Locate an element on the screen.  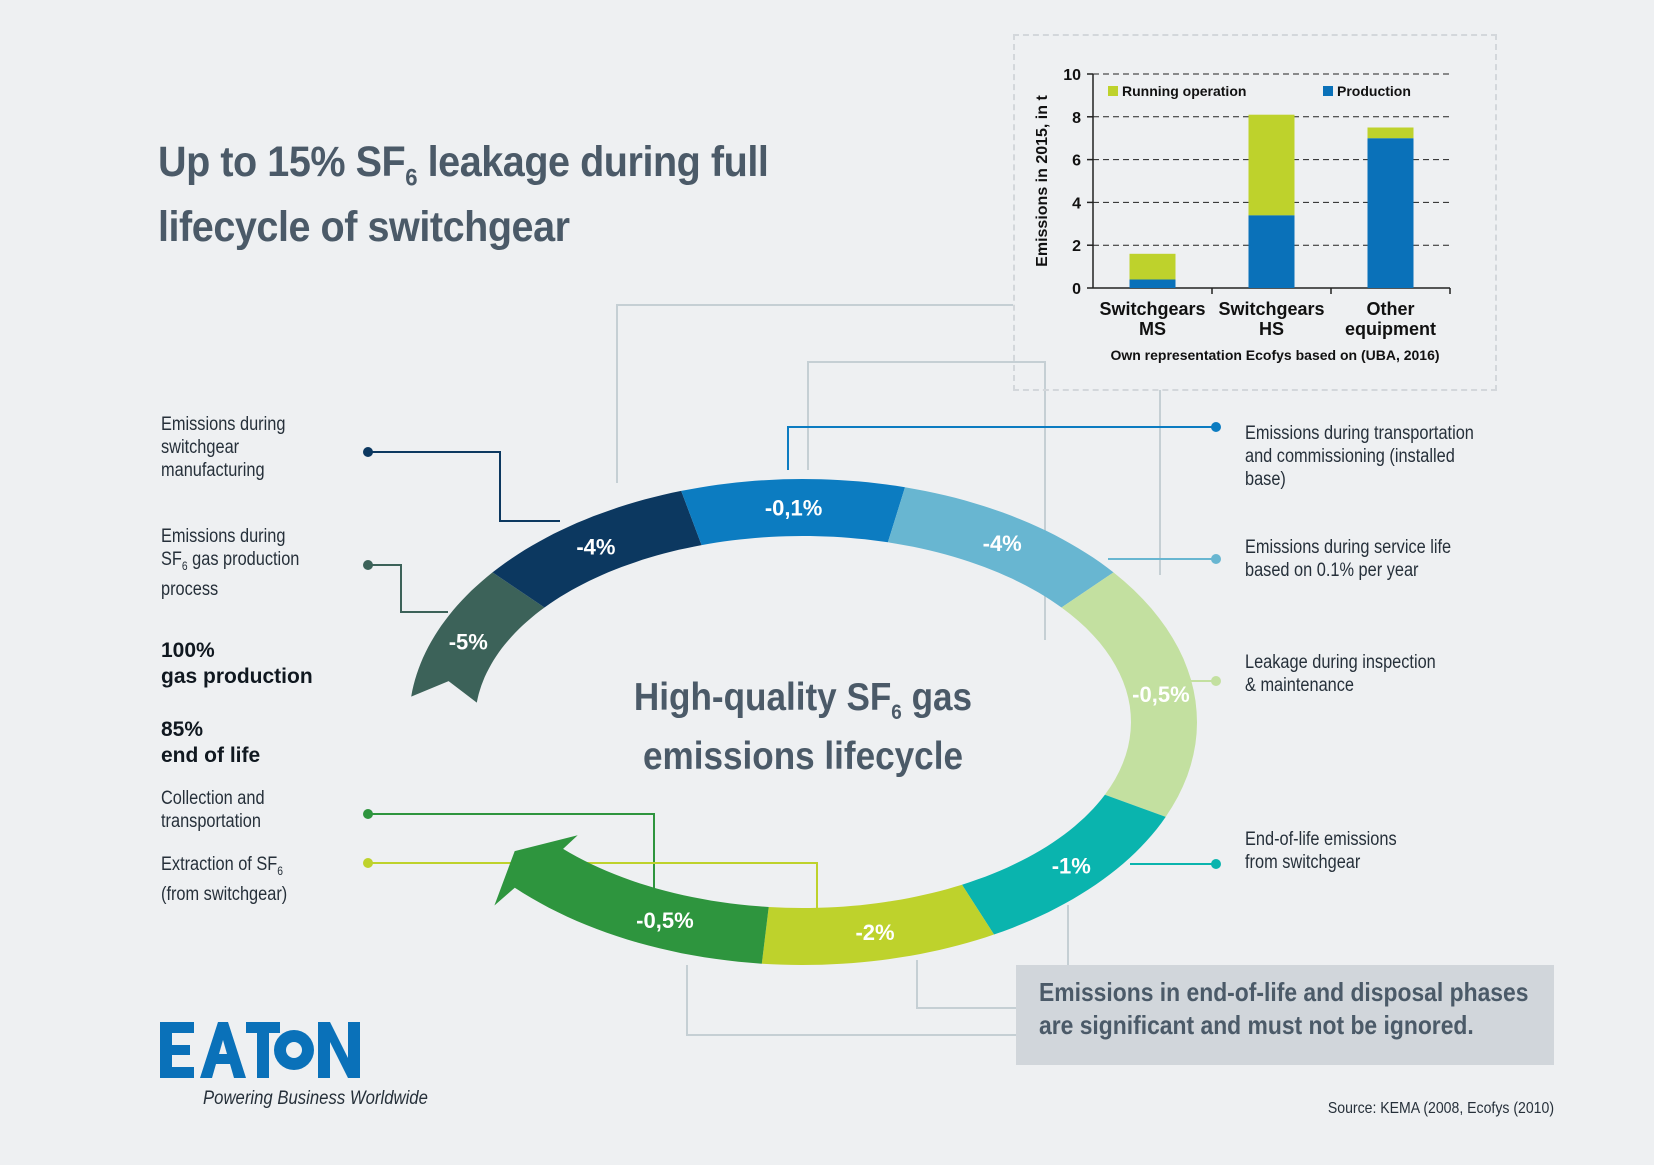
ring-segment-eol is located at coordinates (1064, 864).